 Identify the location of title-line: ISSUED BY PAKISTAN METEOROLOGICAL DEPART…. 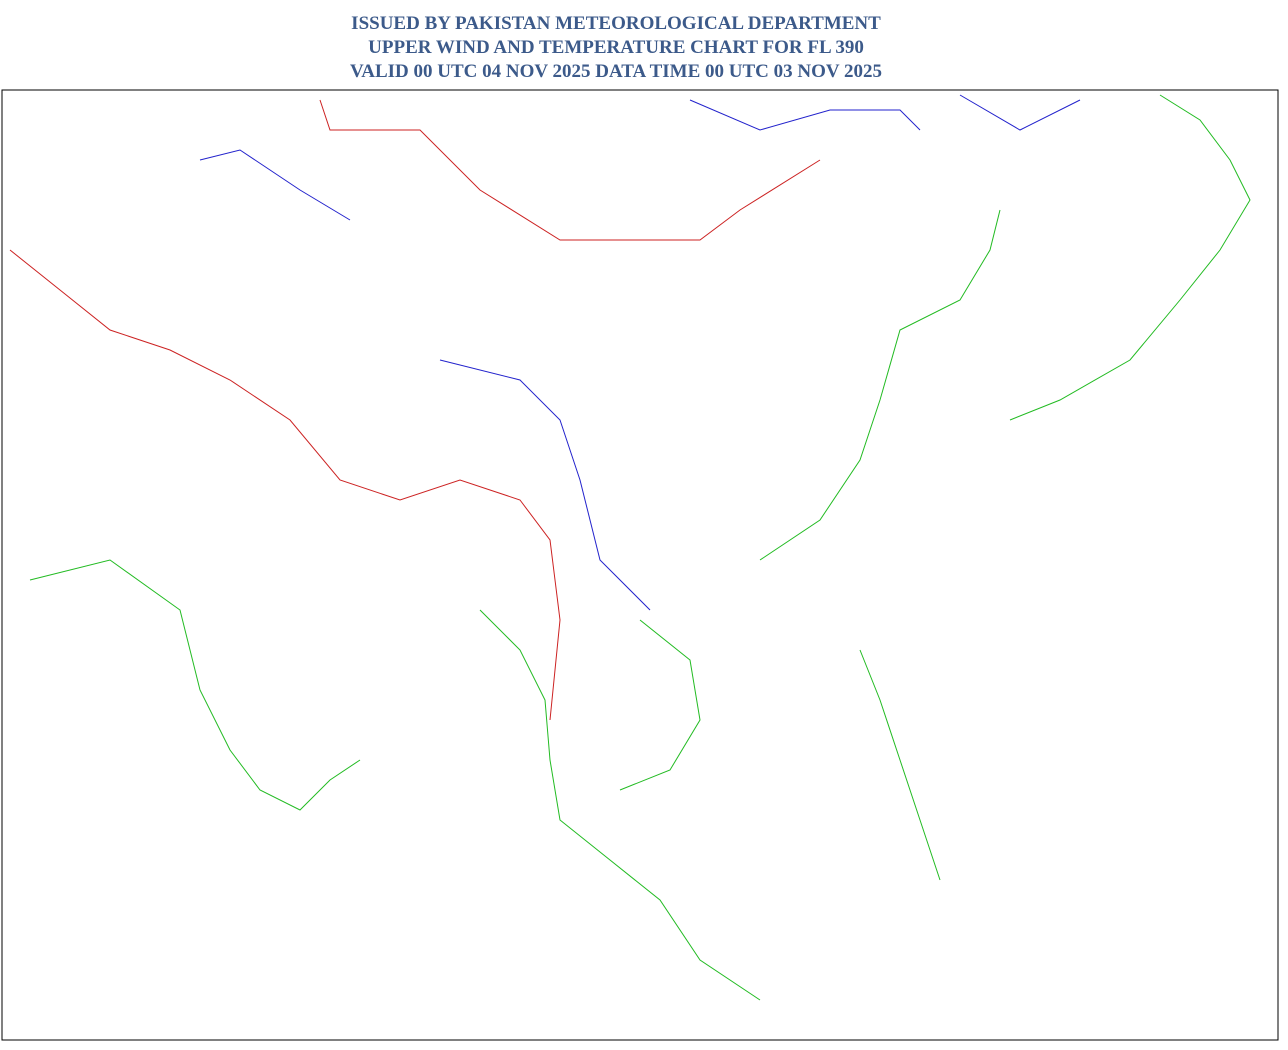
(616, 23).